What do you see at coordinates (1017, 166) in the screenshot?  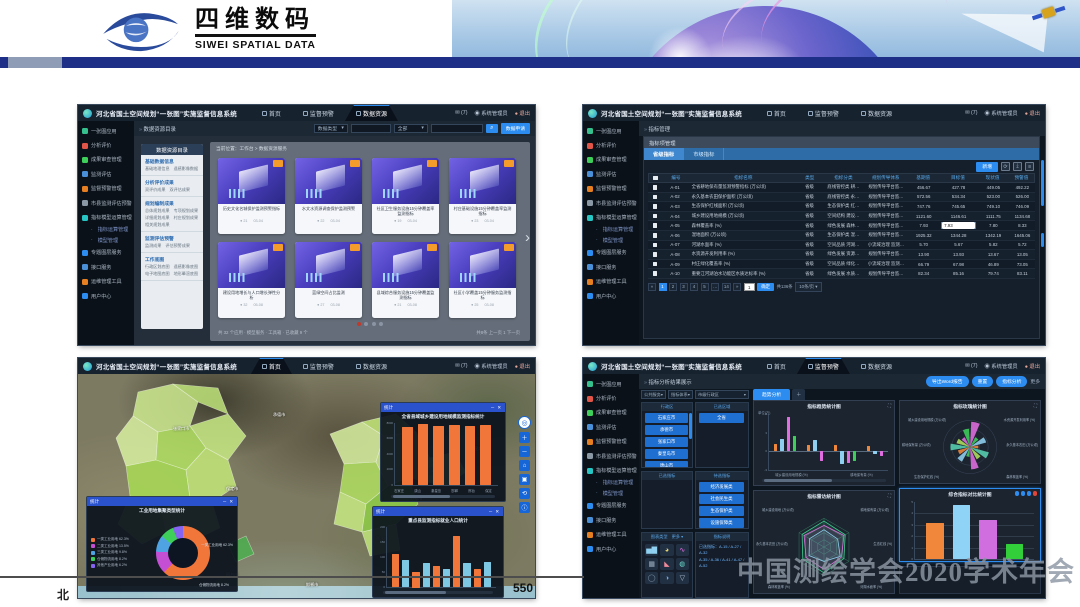 I see `table-tool-icon: ⤓` at bounding box center [1017, 166].